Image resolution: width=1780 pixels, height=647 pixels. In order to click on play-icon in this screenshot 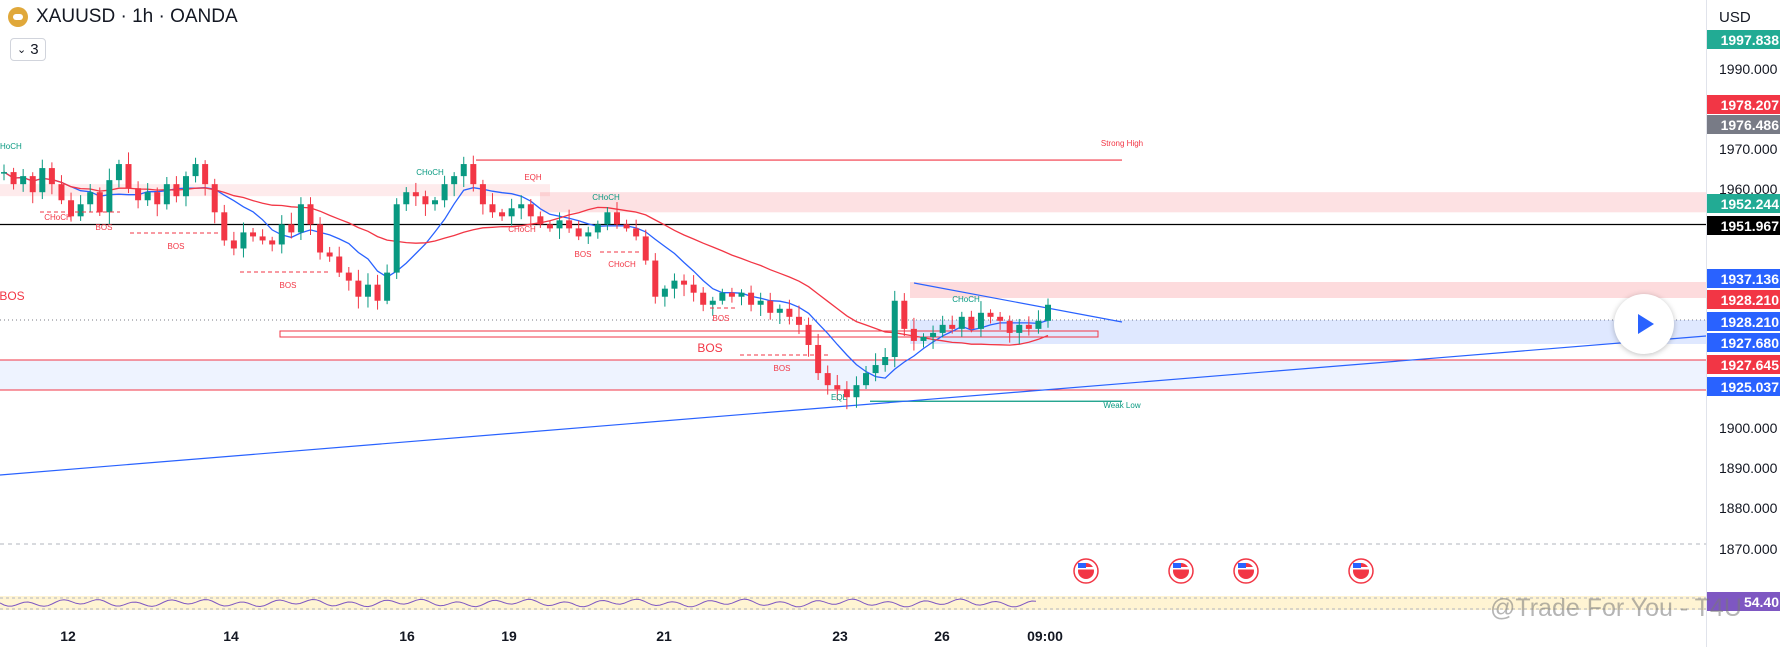, I will do `click(1646, 324)`.